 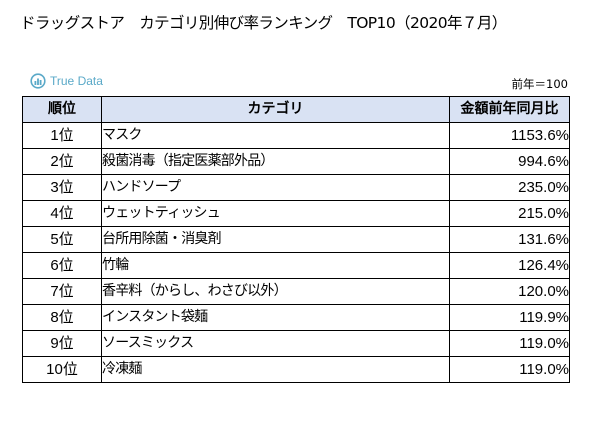 I want to click on table-header-row: 順位 カテゴリ 金額前年同月比, so click(x=296, y=109).